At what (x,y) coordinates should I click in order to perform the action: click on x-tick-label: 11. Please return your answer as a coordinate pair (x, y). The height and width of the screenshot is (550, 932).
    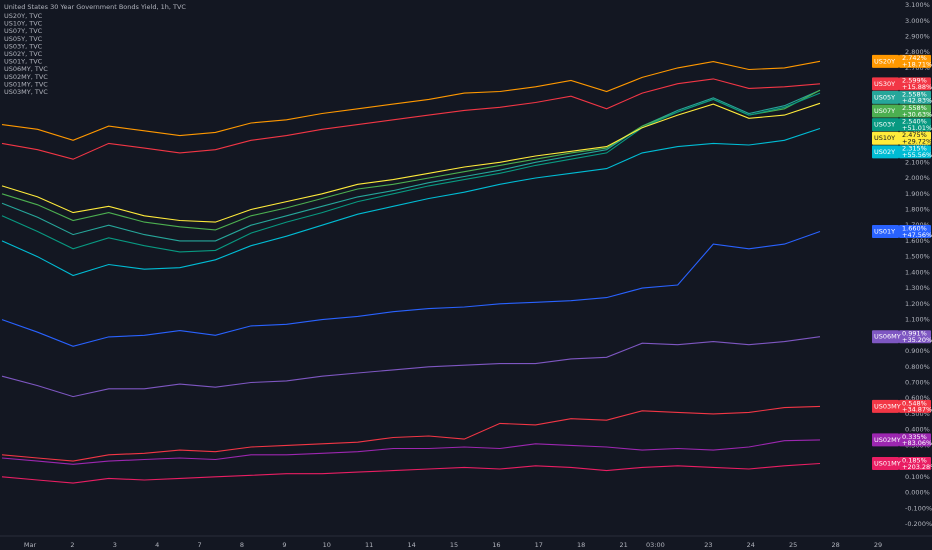
    Looking at the image, I should click on (369, 545).